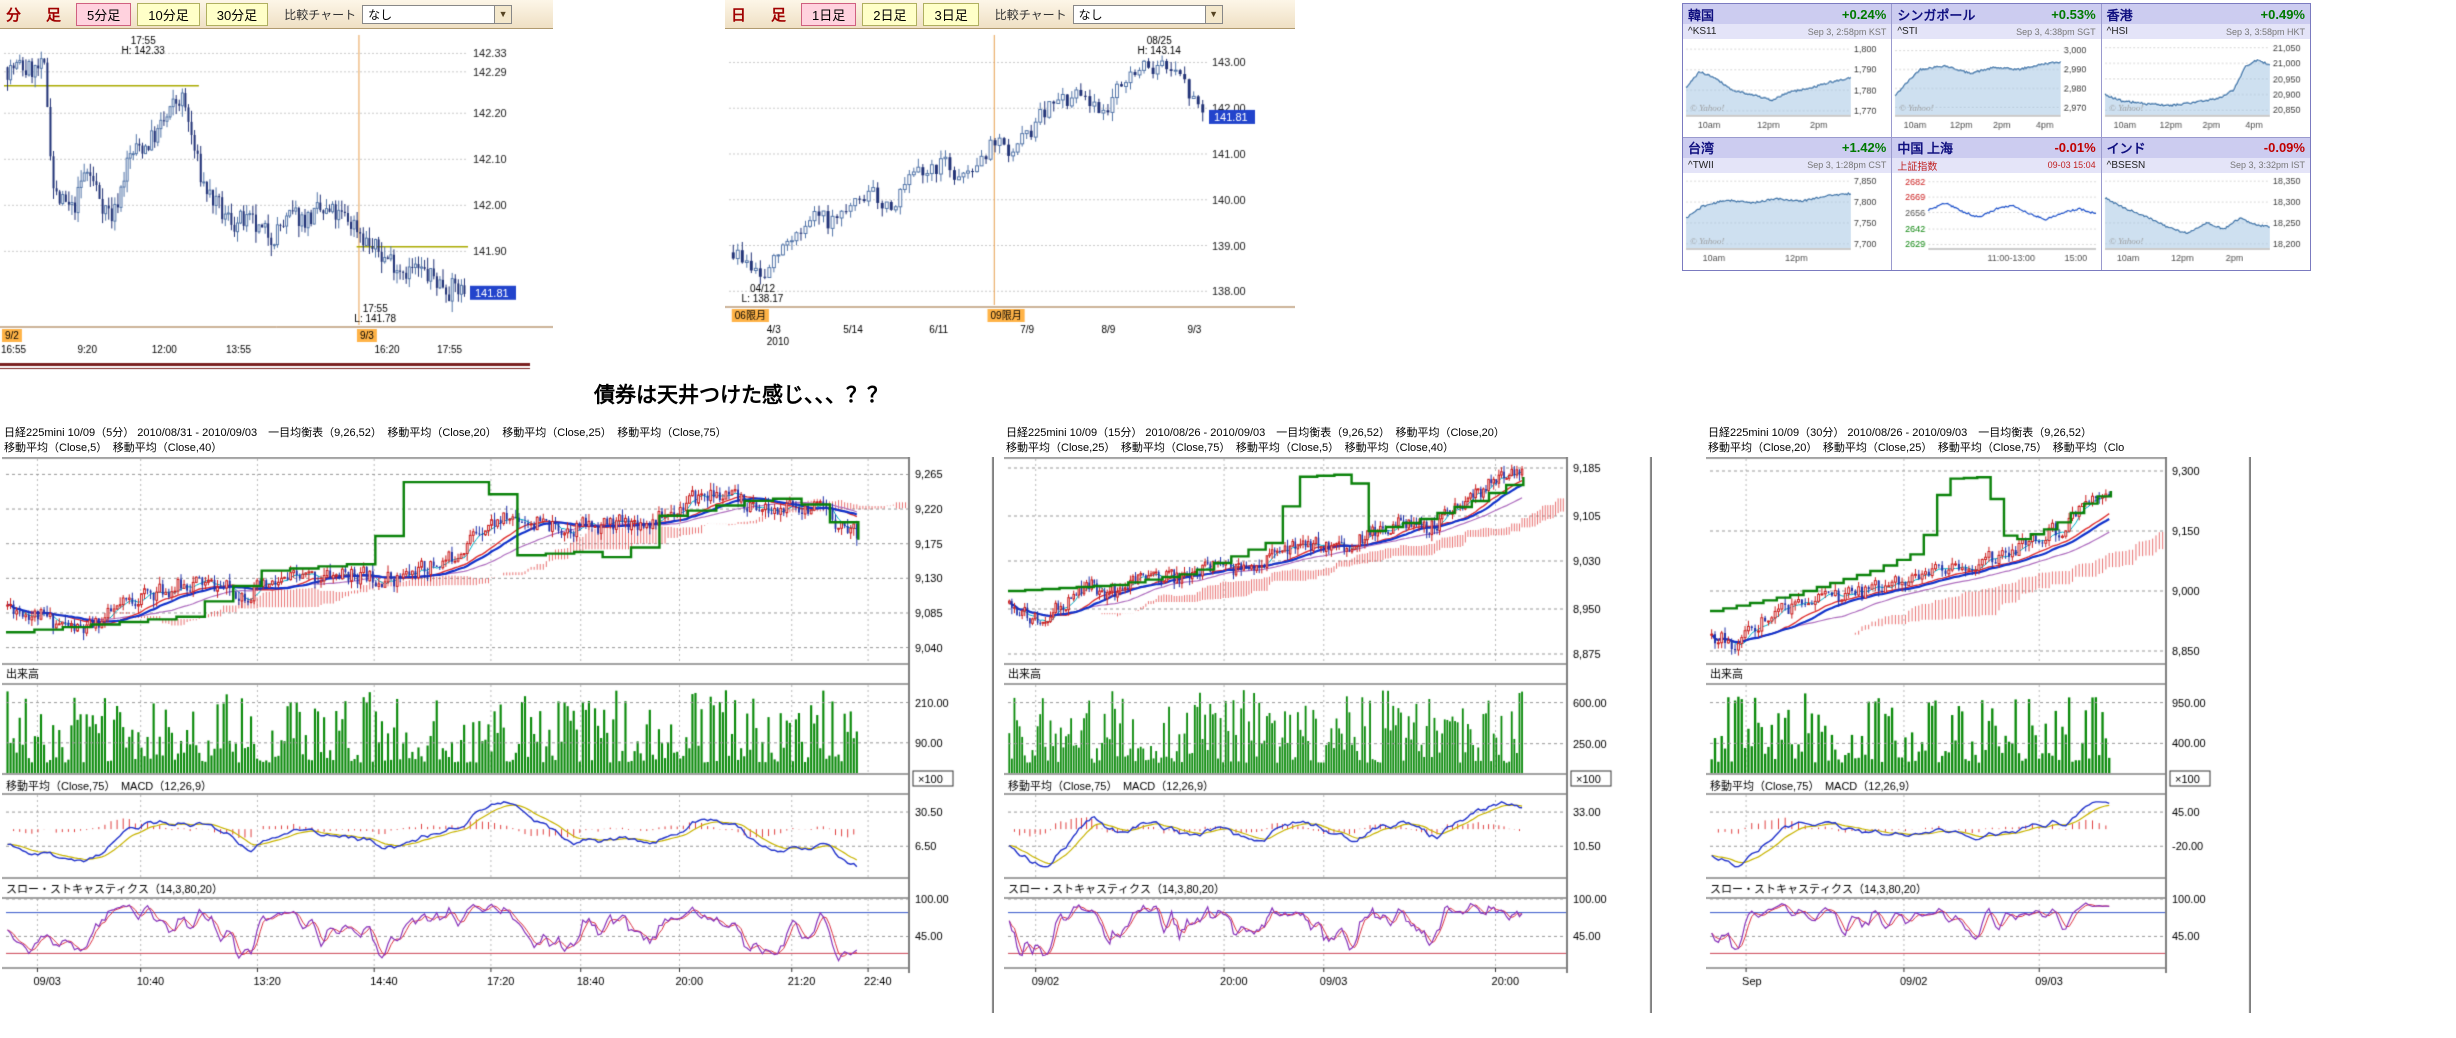 The height and width of the screenshot is (1038, 2456). What do you see at coordinates (1907, 31) in the screenshot?
I see `market-ticker: ^STI` at bounding box center [1907, 31].